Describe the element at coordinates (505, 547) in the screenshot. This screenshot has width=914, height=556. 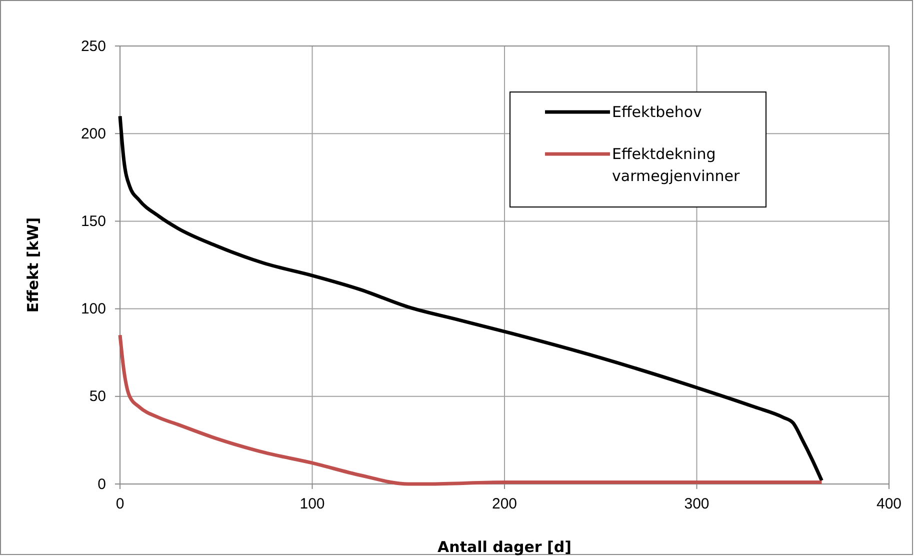
I see `x-axis-title: Antall dager [d]` at that location.